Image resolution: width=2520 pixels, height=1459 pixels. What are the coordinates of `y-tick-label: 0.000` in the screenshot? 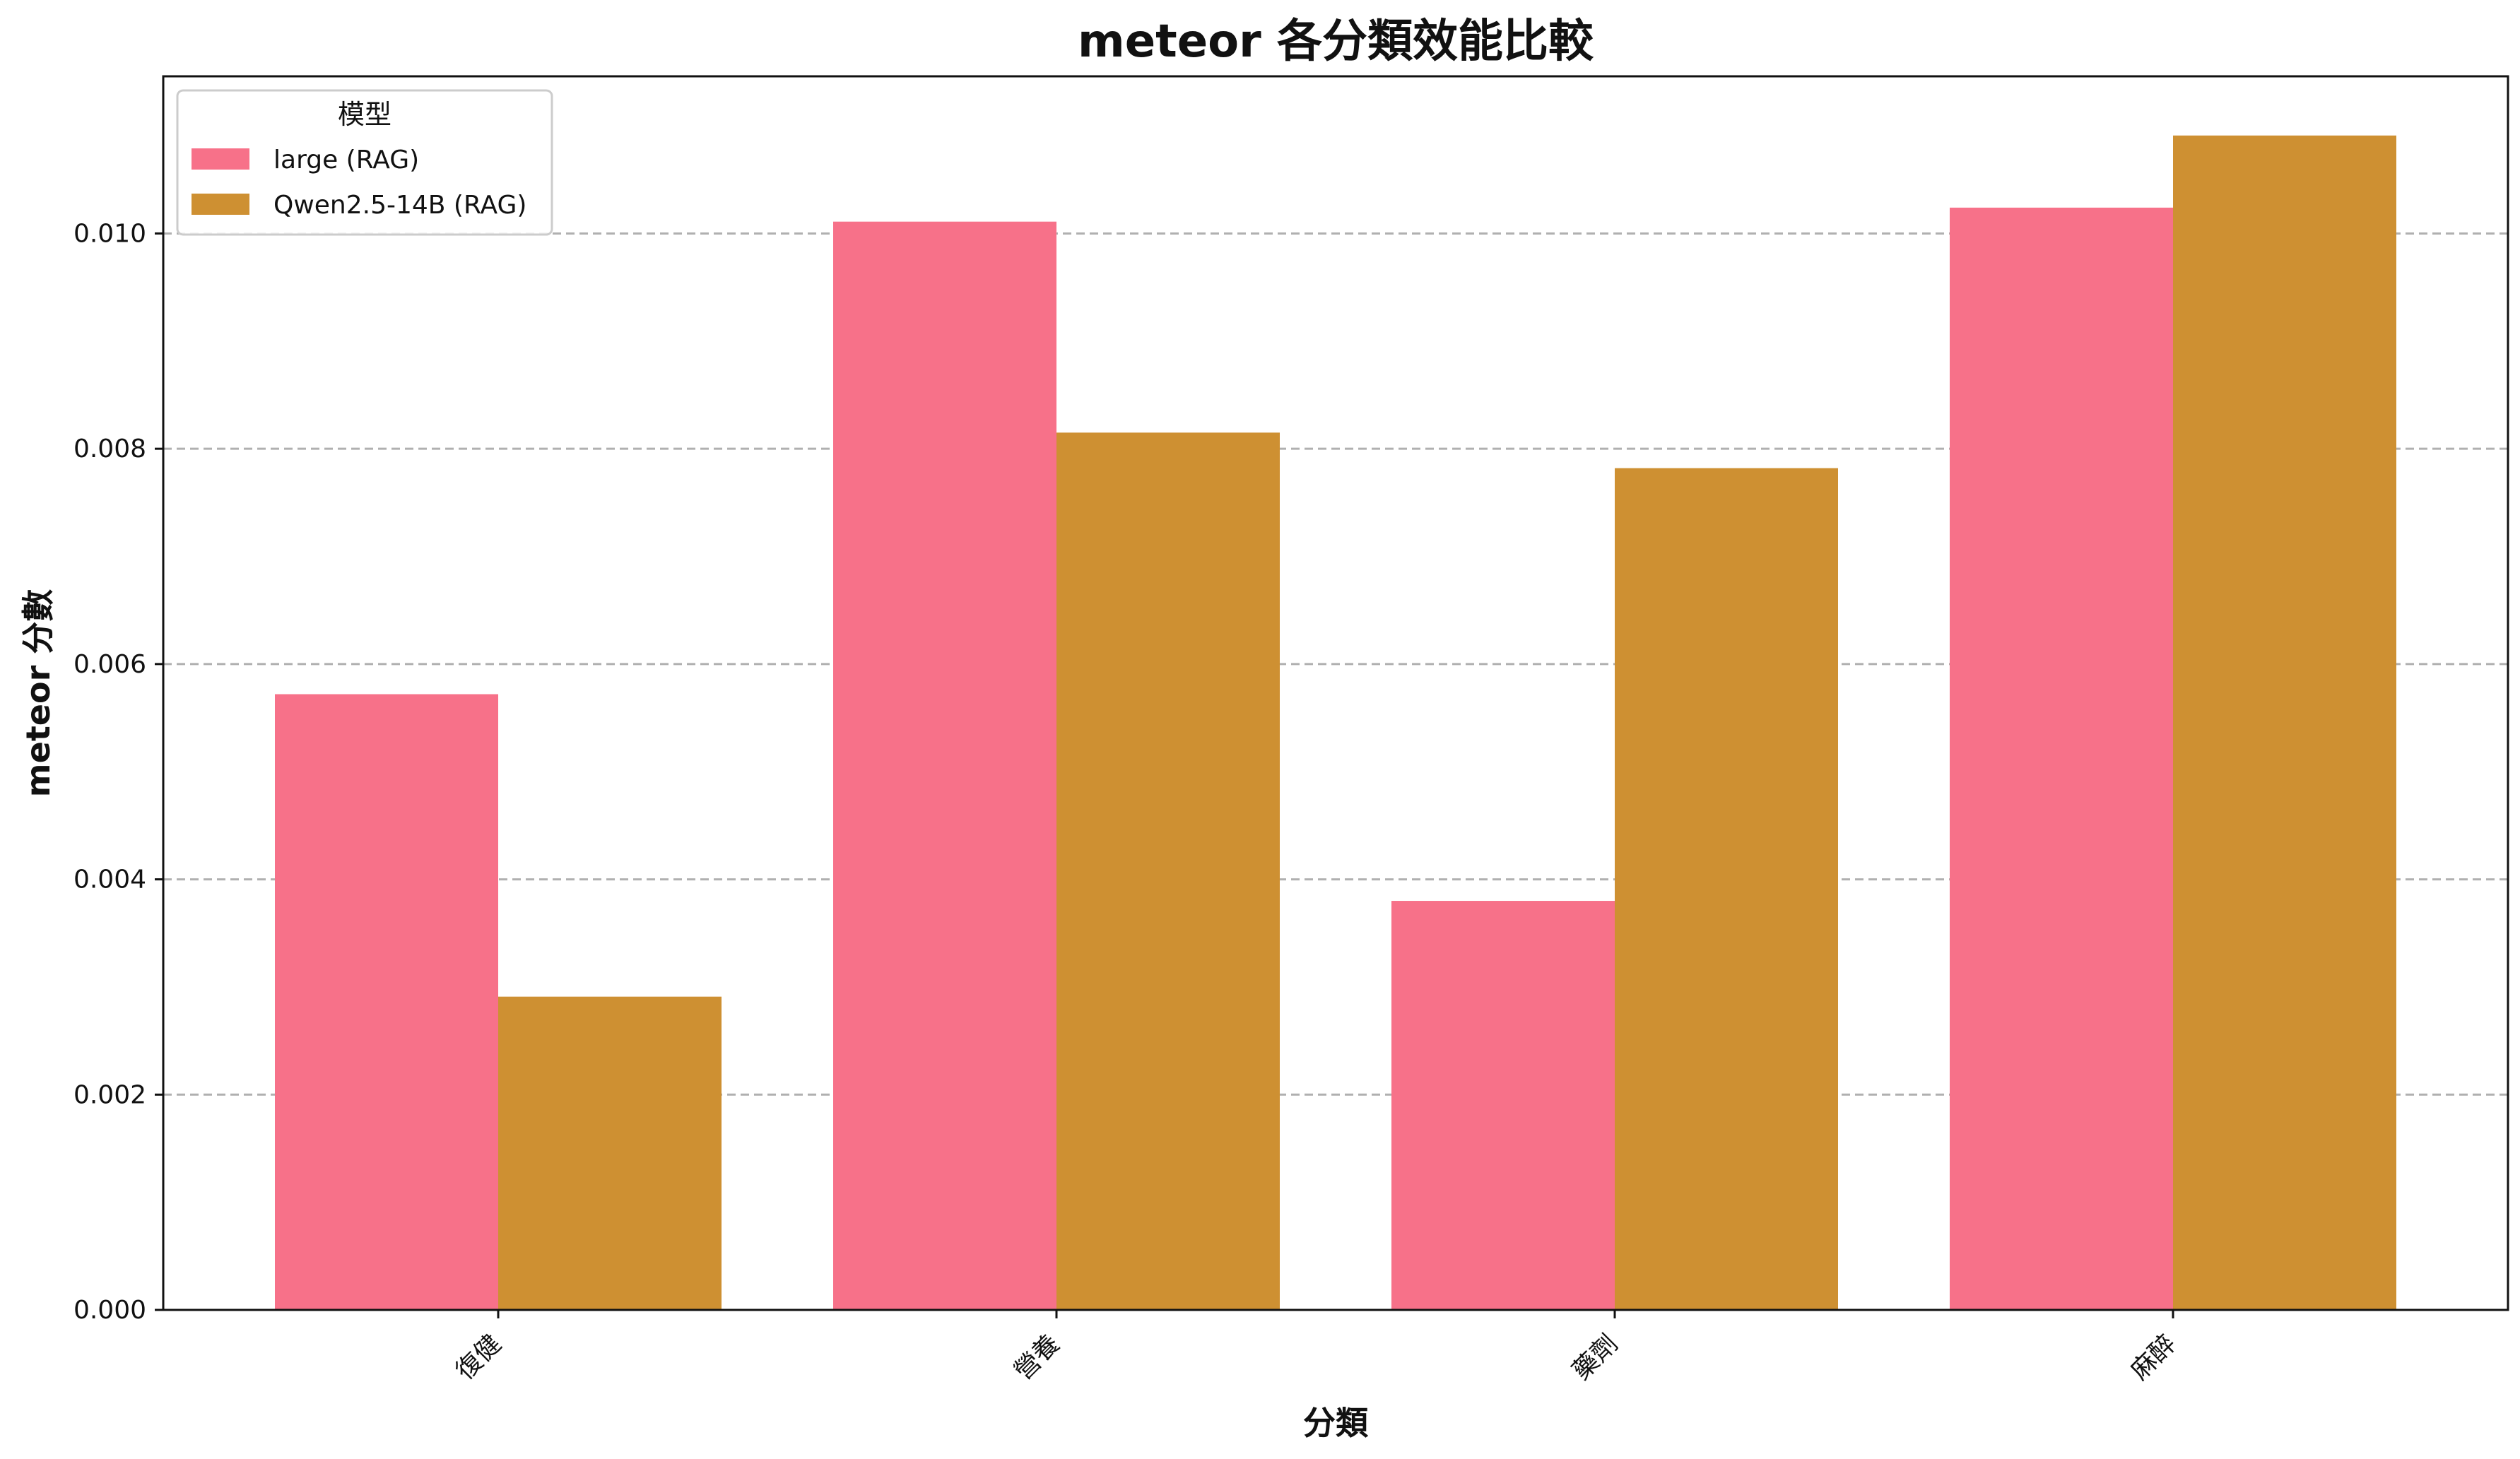 It's located at (109, 1310).